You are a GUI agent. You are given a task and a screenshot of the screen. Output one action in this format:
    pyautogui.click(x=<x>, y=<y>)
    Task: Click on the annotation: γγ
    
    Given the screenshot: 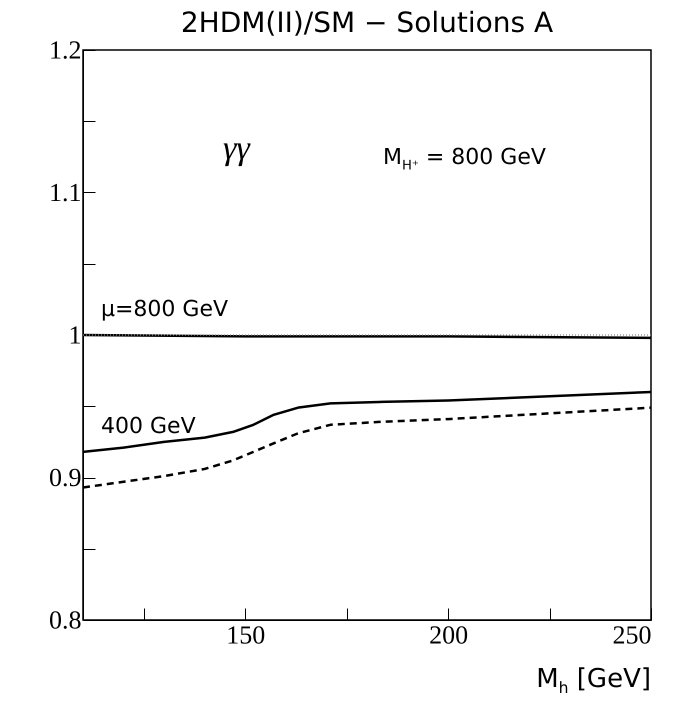 What is the action you would take?
    pyautogui.click(x=236, y=149)
    